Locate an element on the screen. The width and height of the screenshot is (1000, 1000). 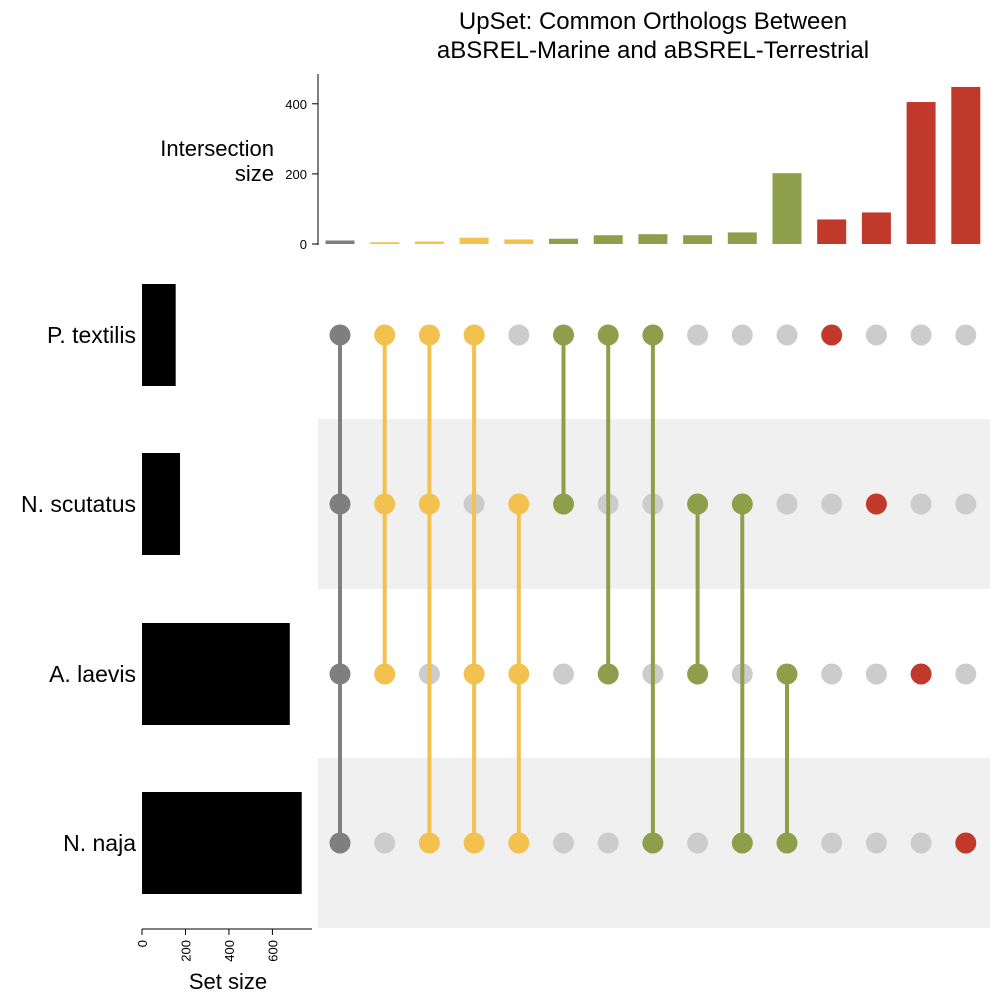
set-size-axis: 0 200 400 600 is located at coordinates (223, 945).